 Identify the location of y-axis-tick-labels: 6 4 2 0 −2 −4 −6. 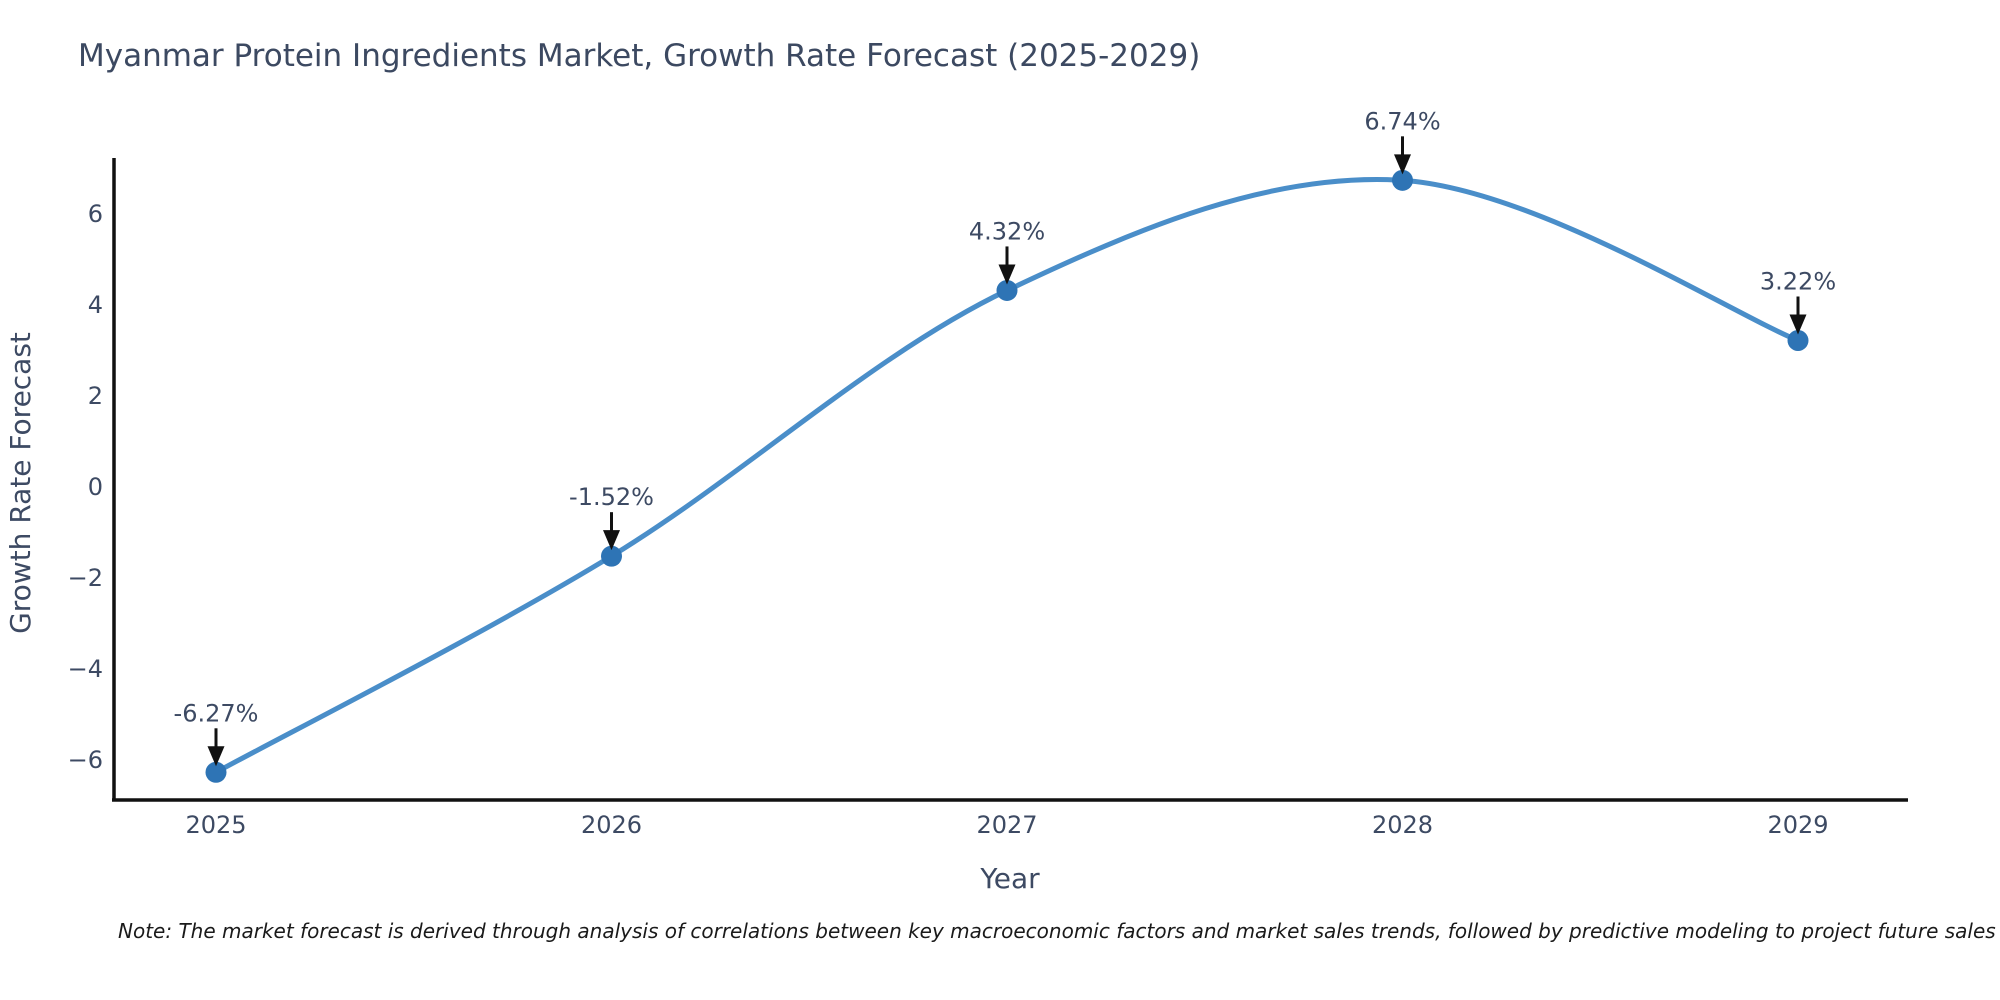
(85, 487).